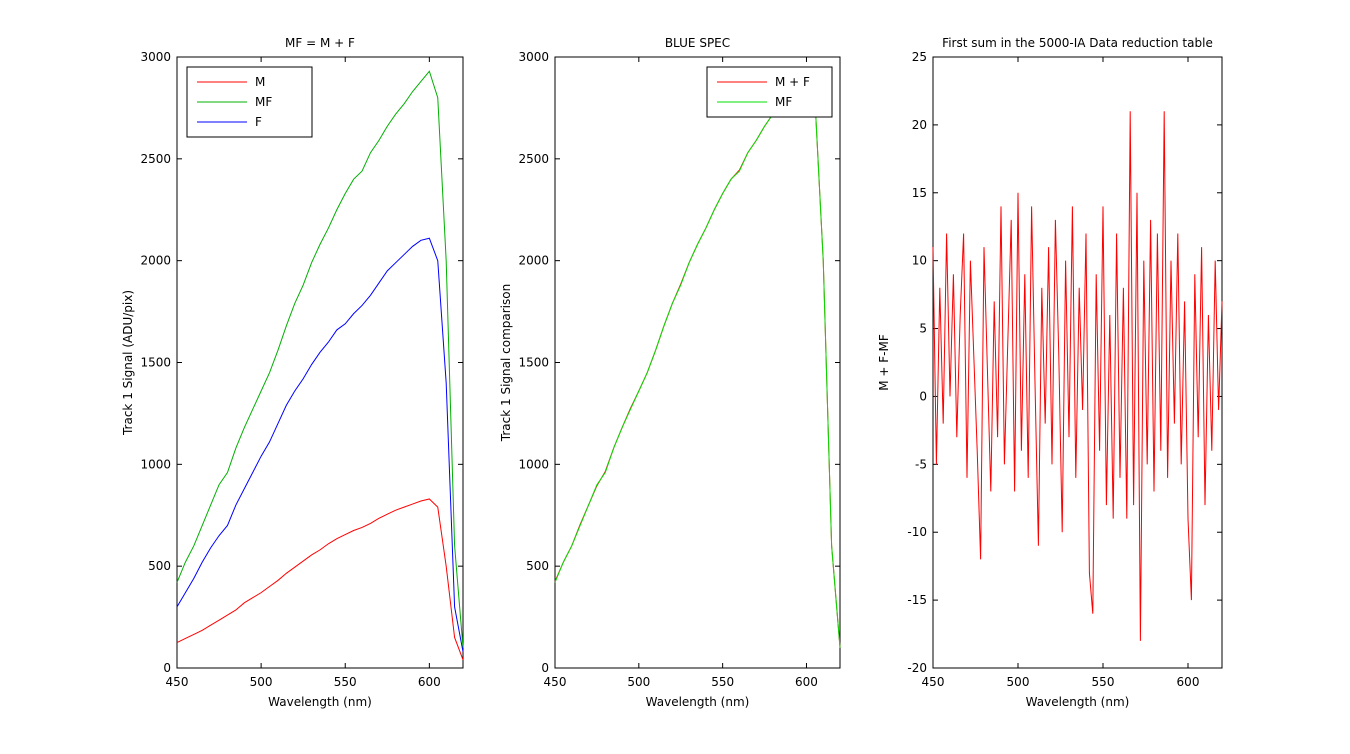  What do you see at coordinates (320, 43) in the screenshot?
I see `axes-title: MF = M + F` at bounding box center [320, 43].